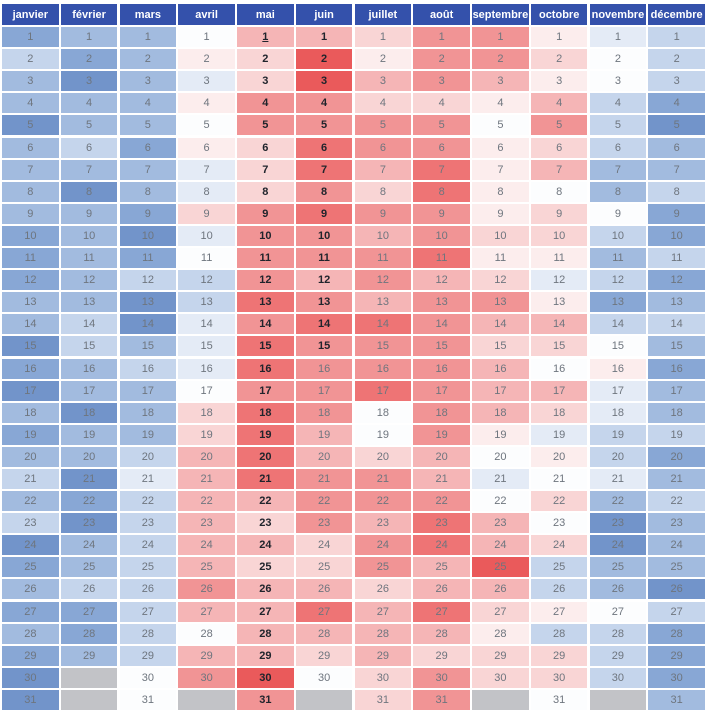 Image resolution: width=707 pixels, height=712 pixels. What do you see at coordinates (441, 699) in the screenshot?
I see `day-cell: 31` at bounding box center [441, 699].